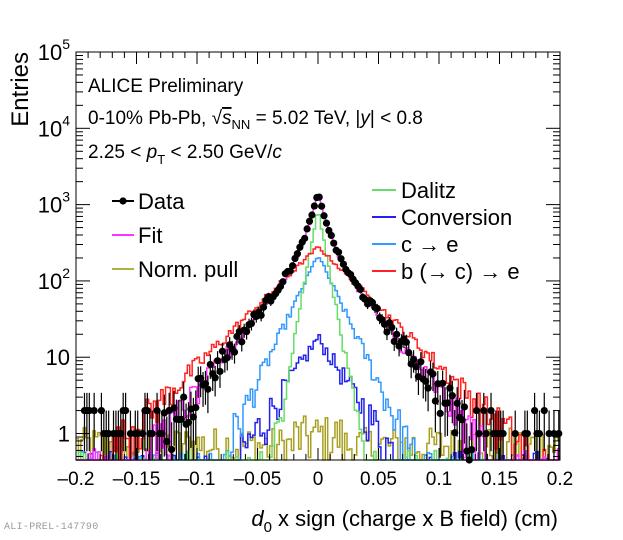 The width and height of the screenshot is (623, 540). I want to click on annotation-collision-c: | < 0.8, so click(396, 118).